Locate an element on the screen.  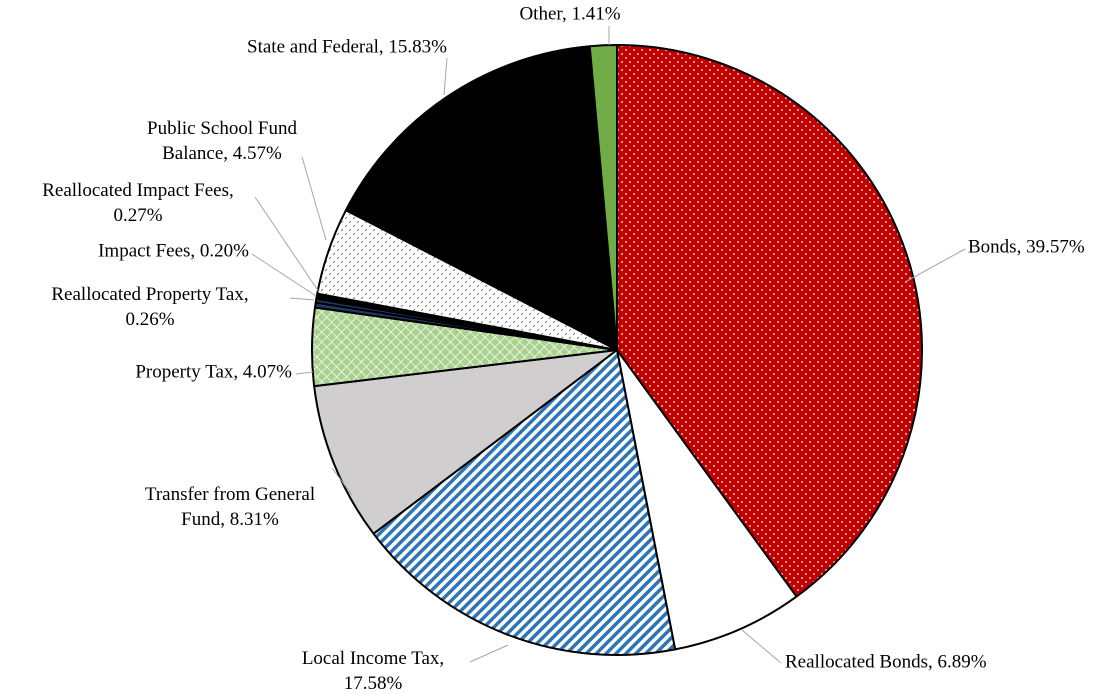
data-label: Local Income Tax, 17.58% is located at coordinates (373, 671).